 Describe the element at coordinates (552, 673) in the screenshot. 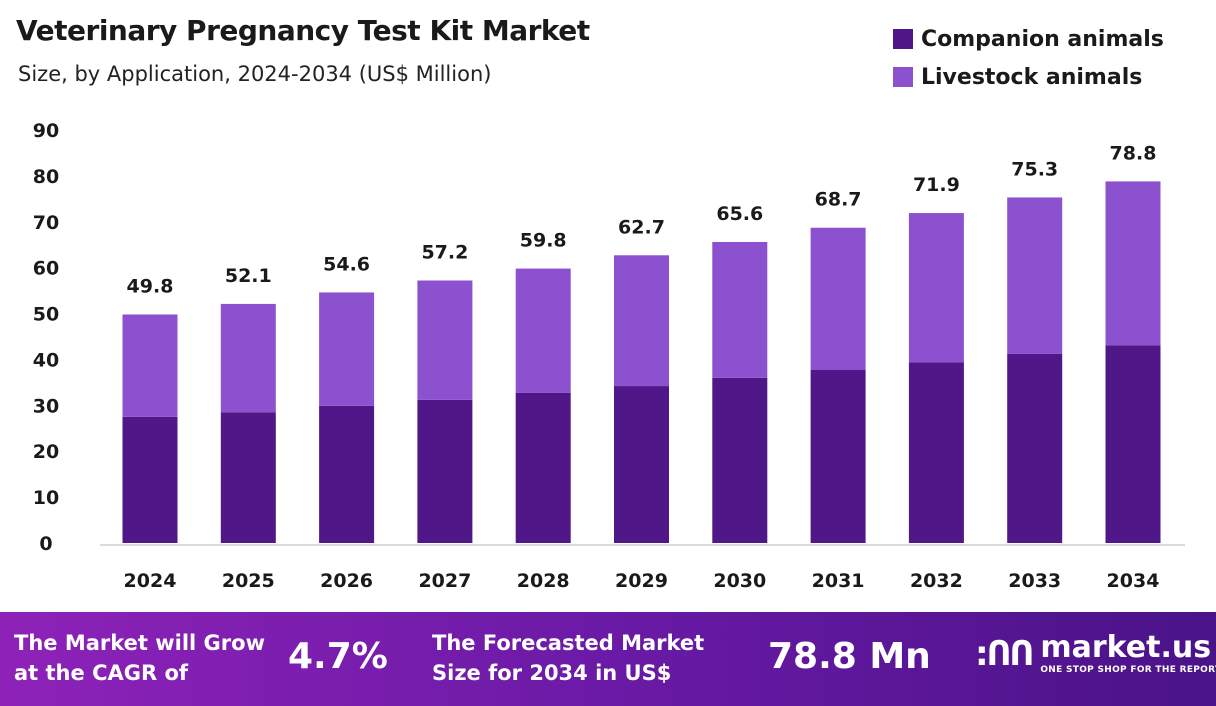

I see `forecast-label-line: Size for 2034 in US$` at that location.